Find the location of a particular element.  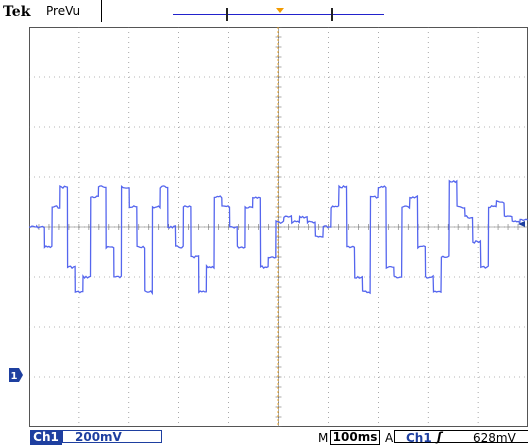

trigger-level-arrow-icon is located at coordinates (521, 224).